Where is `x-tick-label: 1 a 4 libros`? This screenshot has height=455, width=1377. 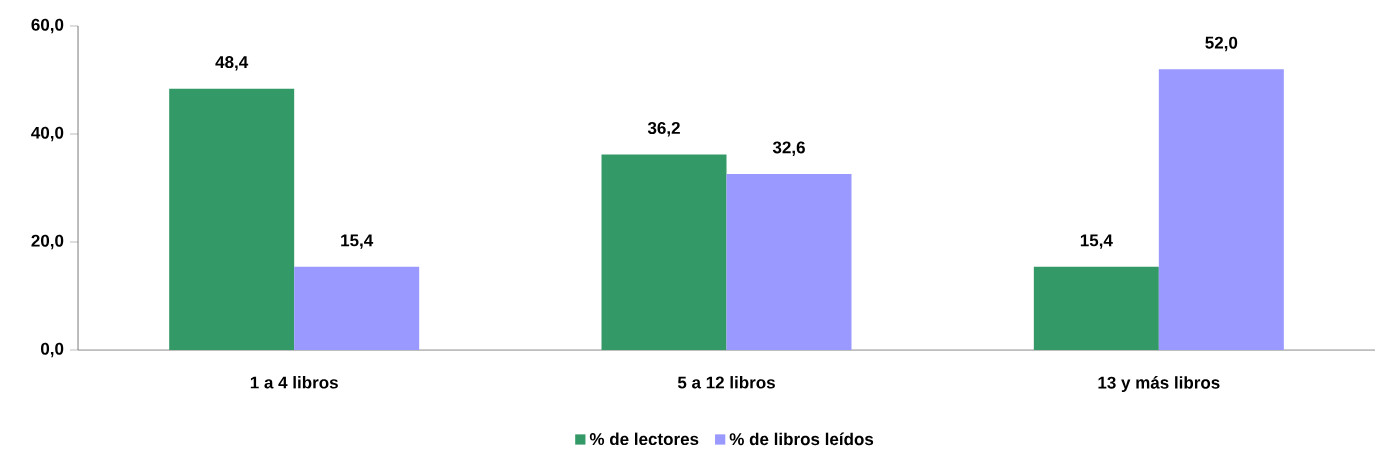
x-tick-label: 1 a 4 libros is located at coordinates (294, 382).